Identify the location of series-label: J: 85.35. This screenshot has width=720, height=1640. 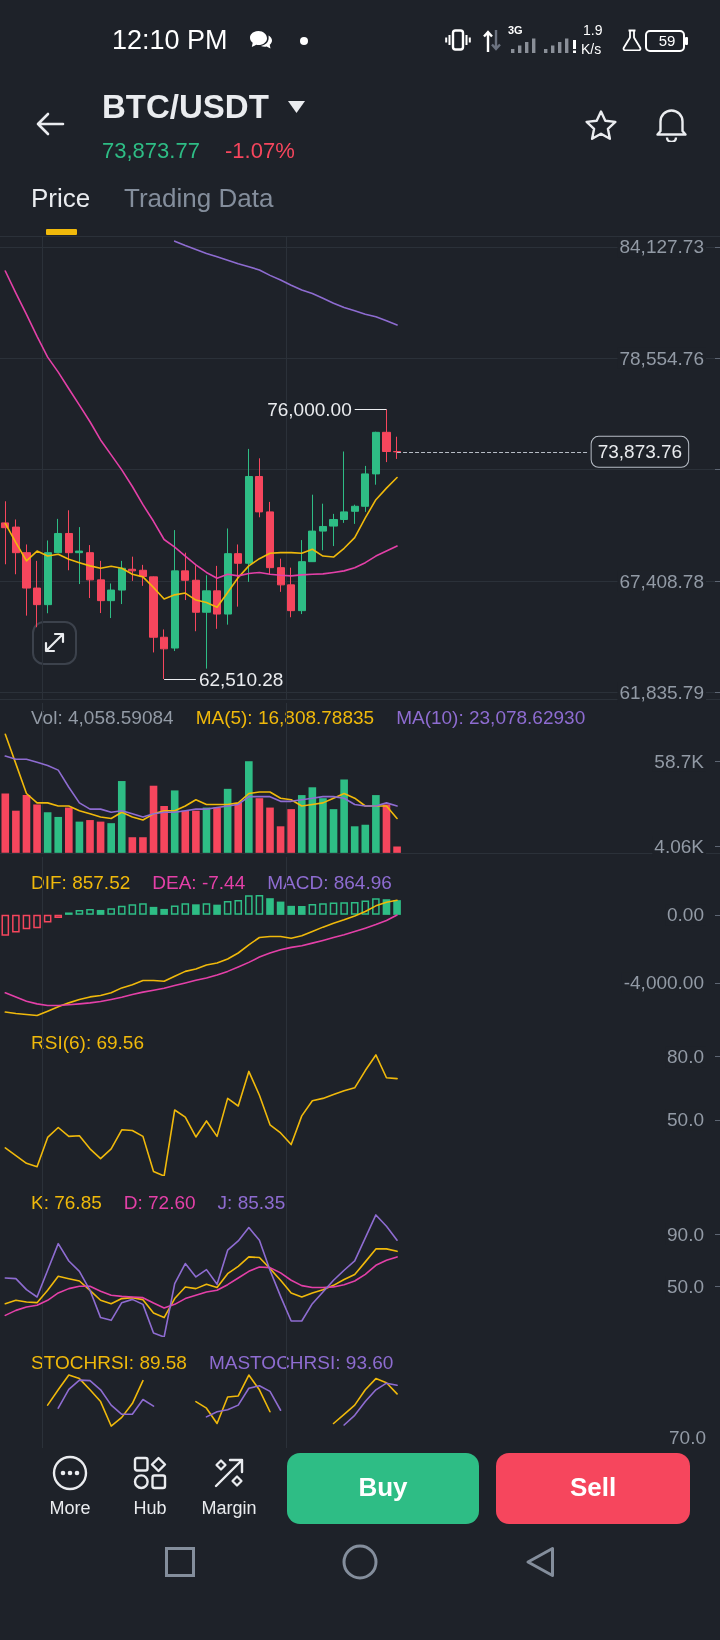
(251, 1202).